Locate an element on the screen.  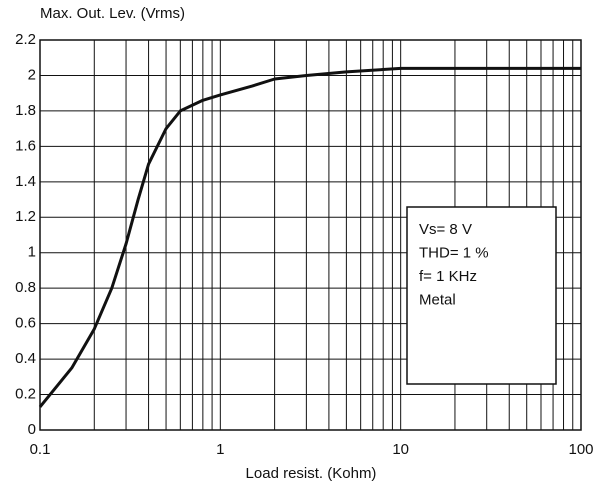
annotation-box is located at coordinates (481, 295).